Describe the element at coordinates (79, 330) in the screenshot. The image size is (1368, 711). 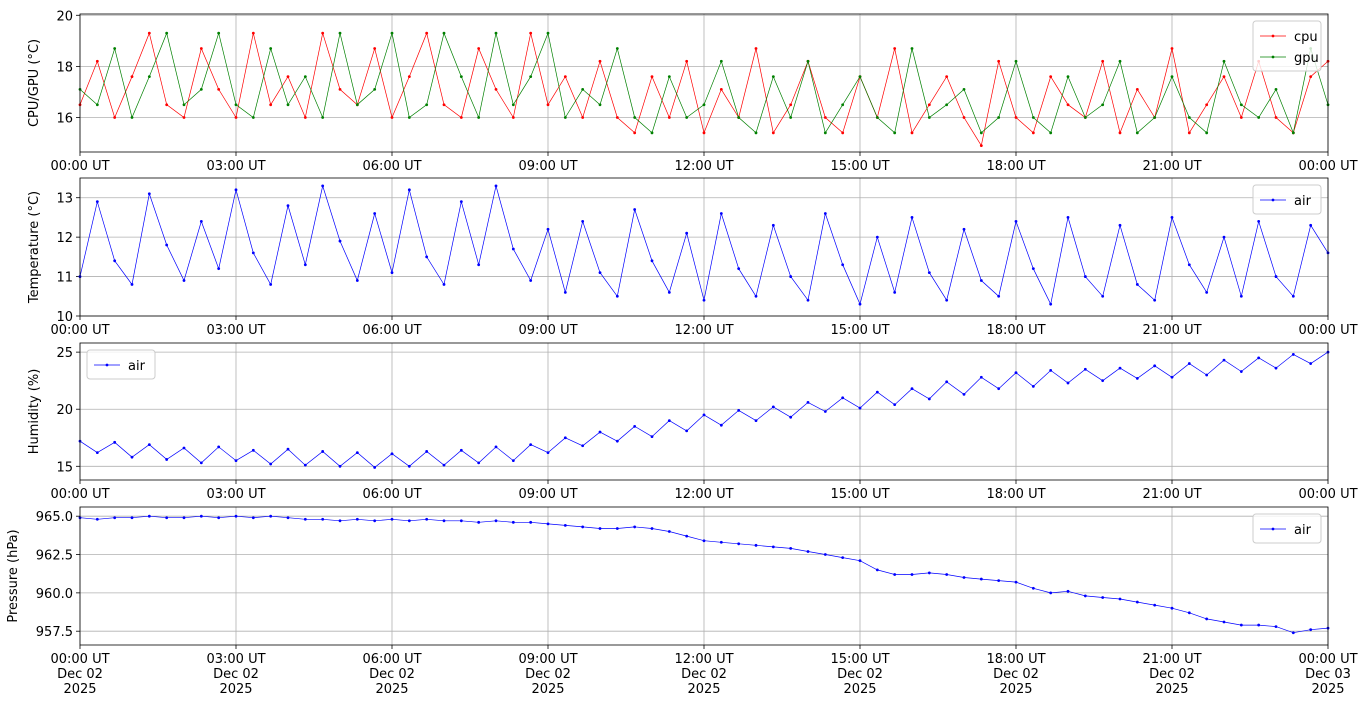
I see `x-tick-label: 00:00 UT` at that location.